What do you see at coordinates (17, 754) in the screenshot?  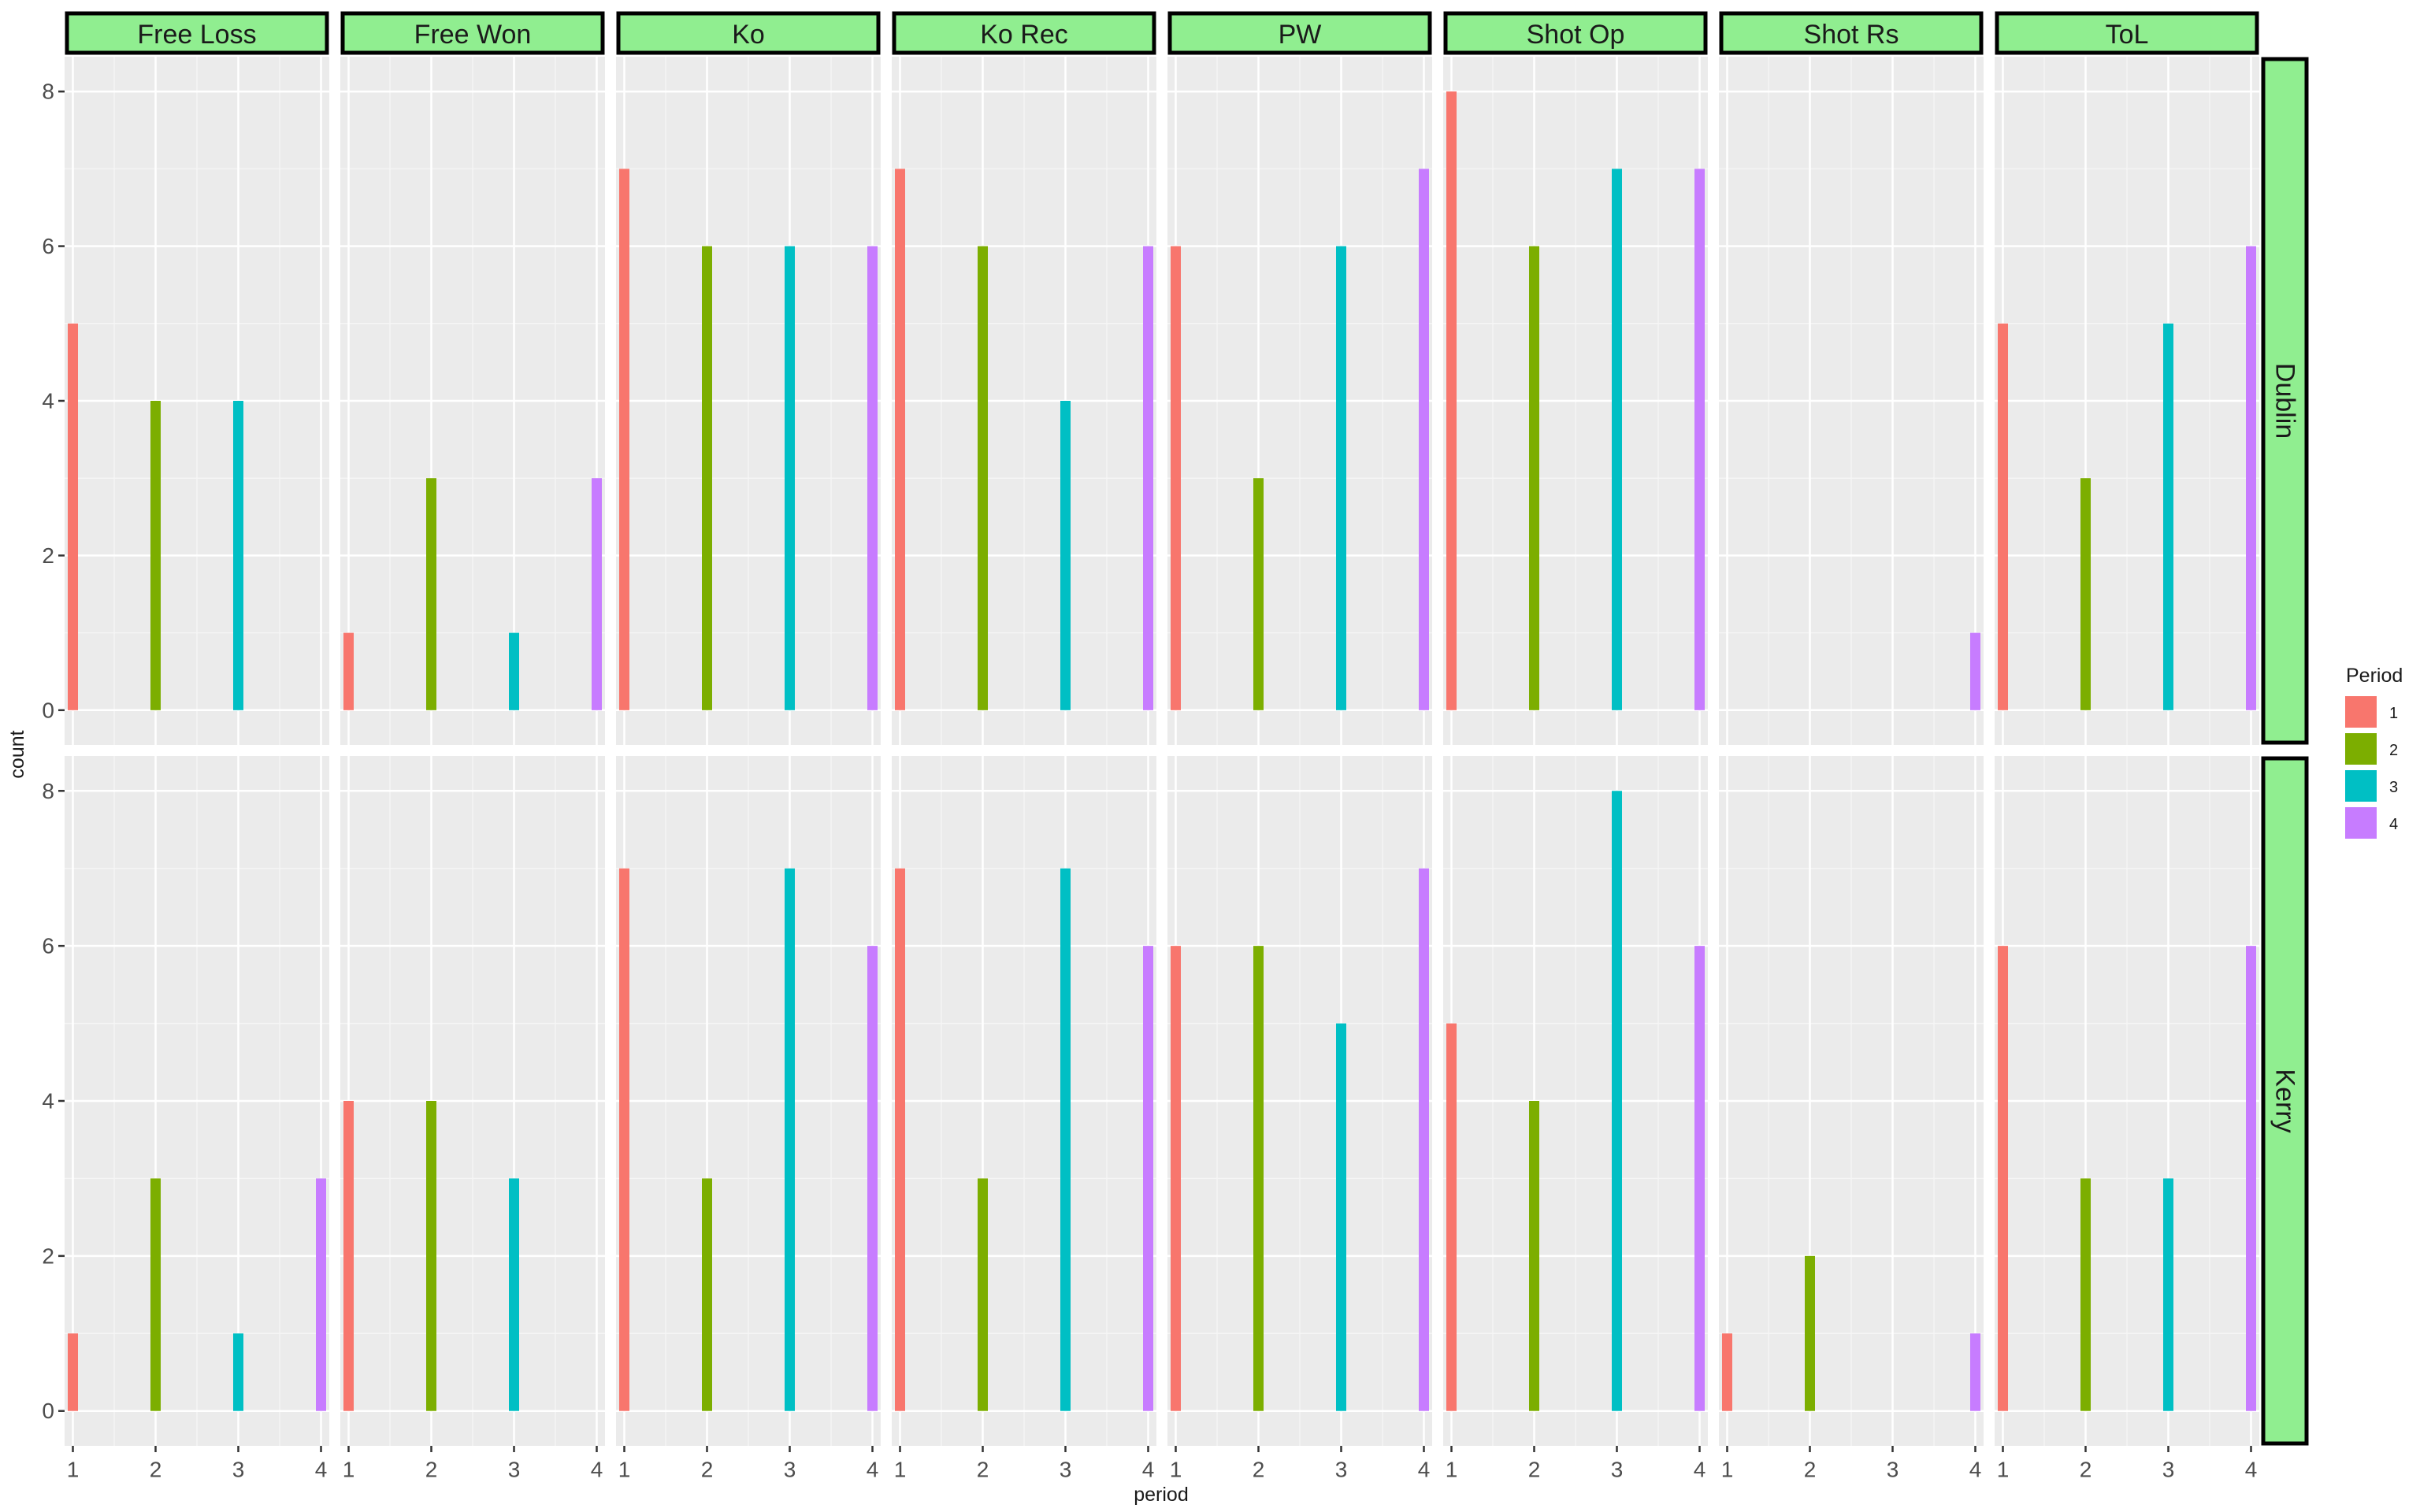 I see `y-axis-title: count` at bounding box center [17, 754].